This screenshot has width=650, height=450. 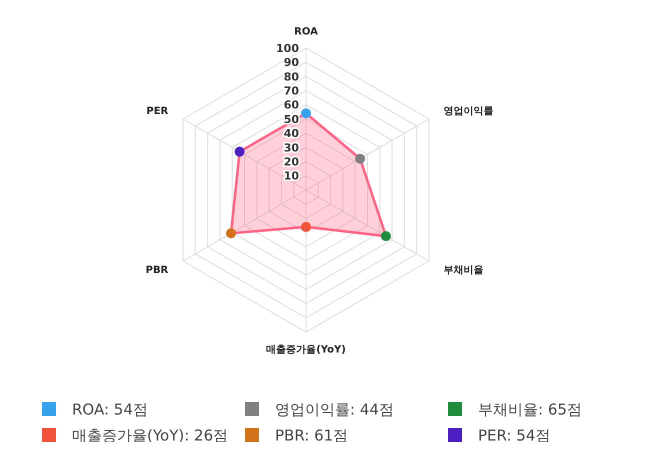 What do you see at coordinates (292, 161) in the screenshot?
I see `y-tick-label: 20` at bounding box center [292, 161].